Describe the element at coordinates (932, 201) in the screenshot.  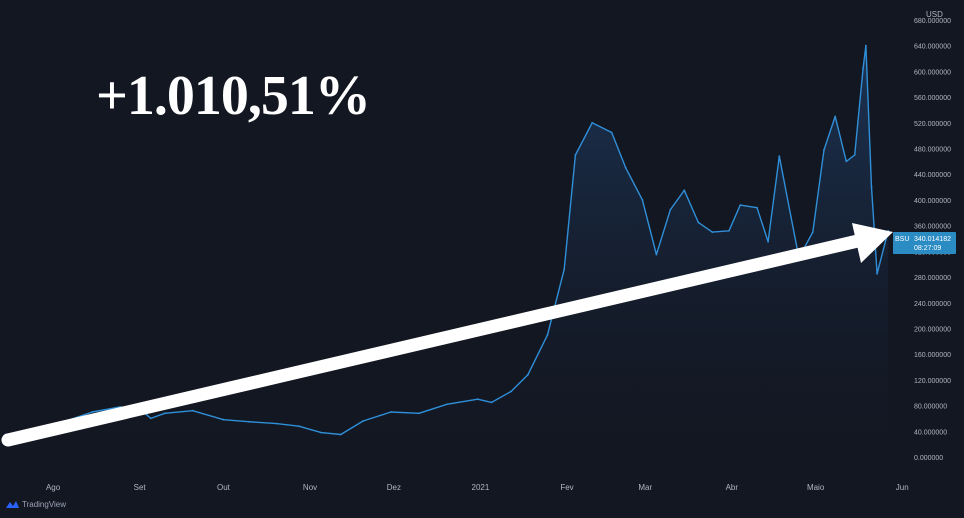
I see `y-tick-label: 400.000000` at that location.